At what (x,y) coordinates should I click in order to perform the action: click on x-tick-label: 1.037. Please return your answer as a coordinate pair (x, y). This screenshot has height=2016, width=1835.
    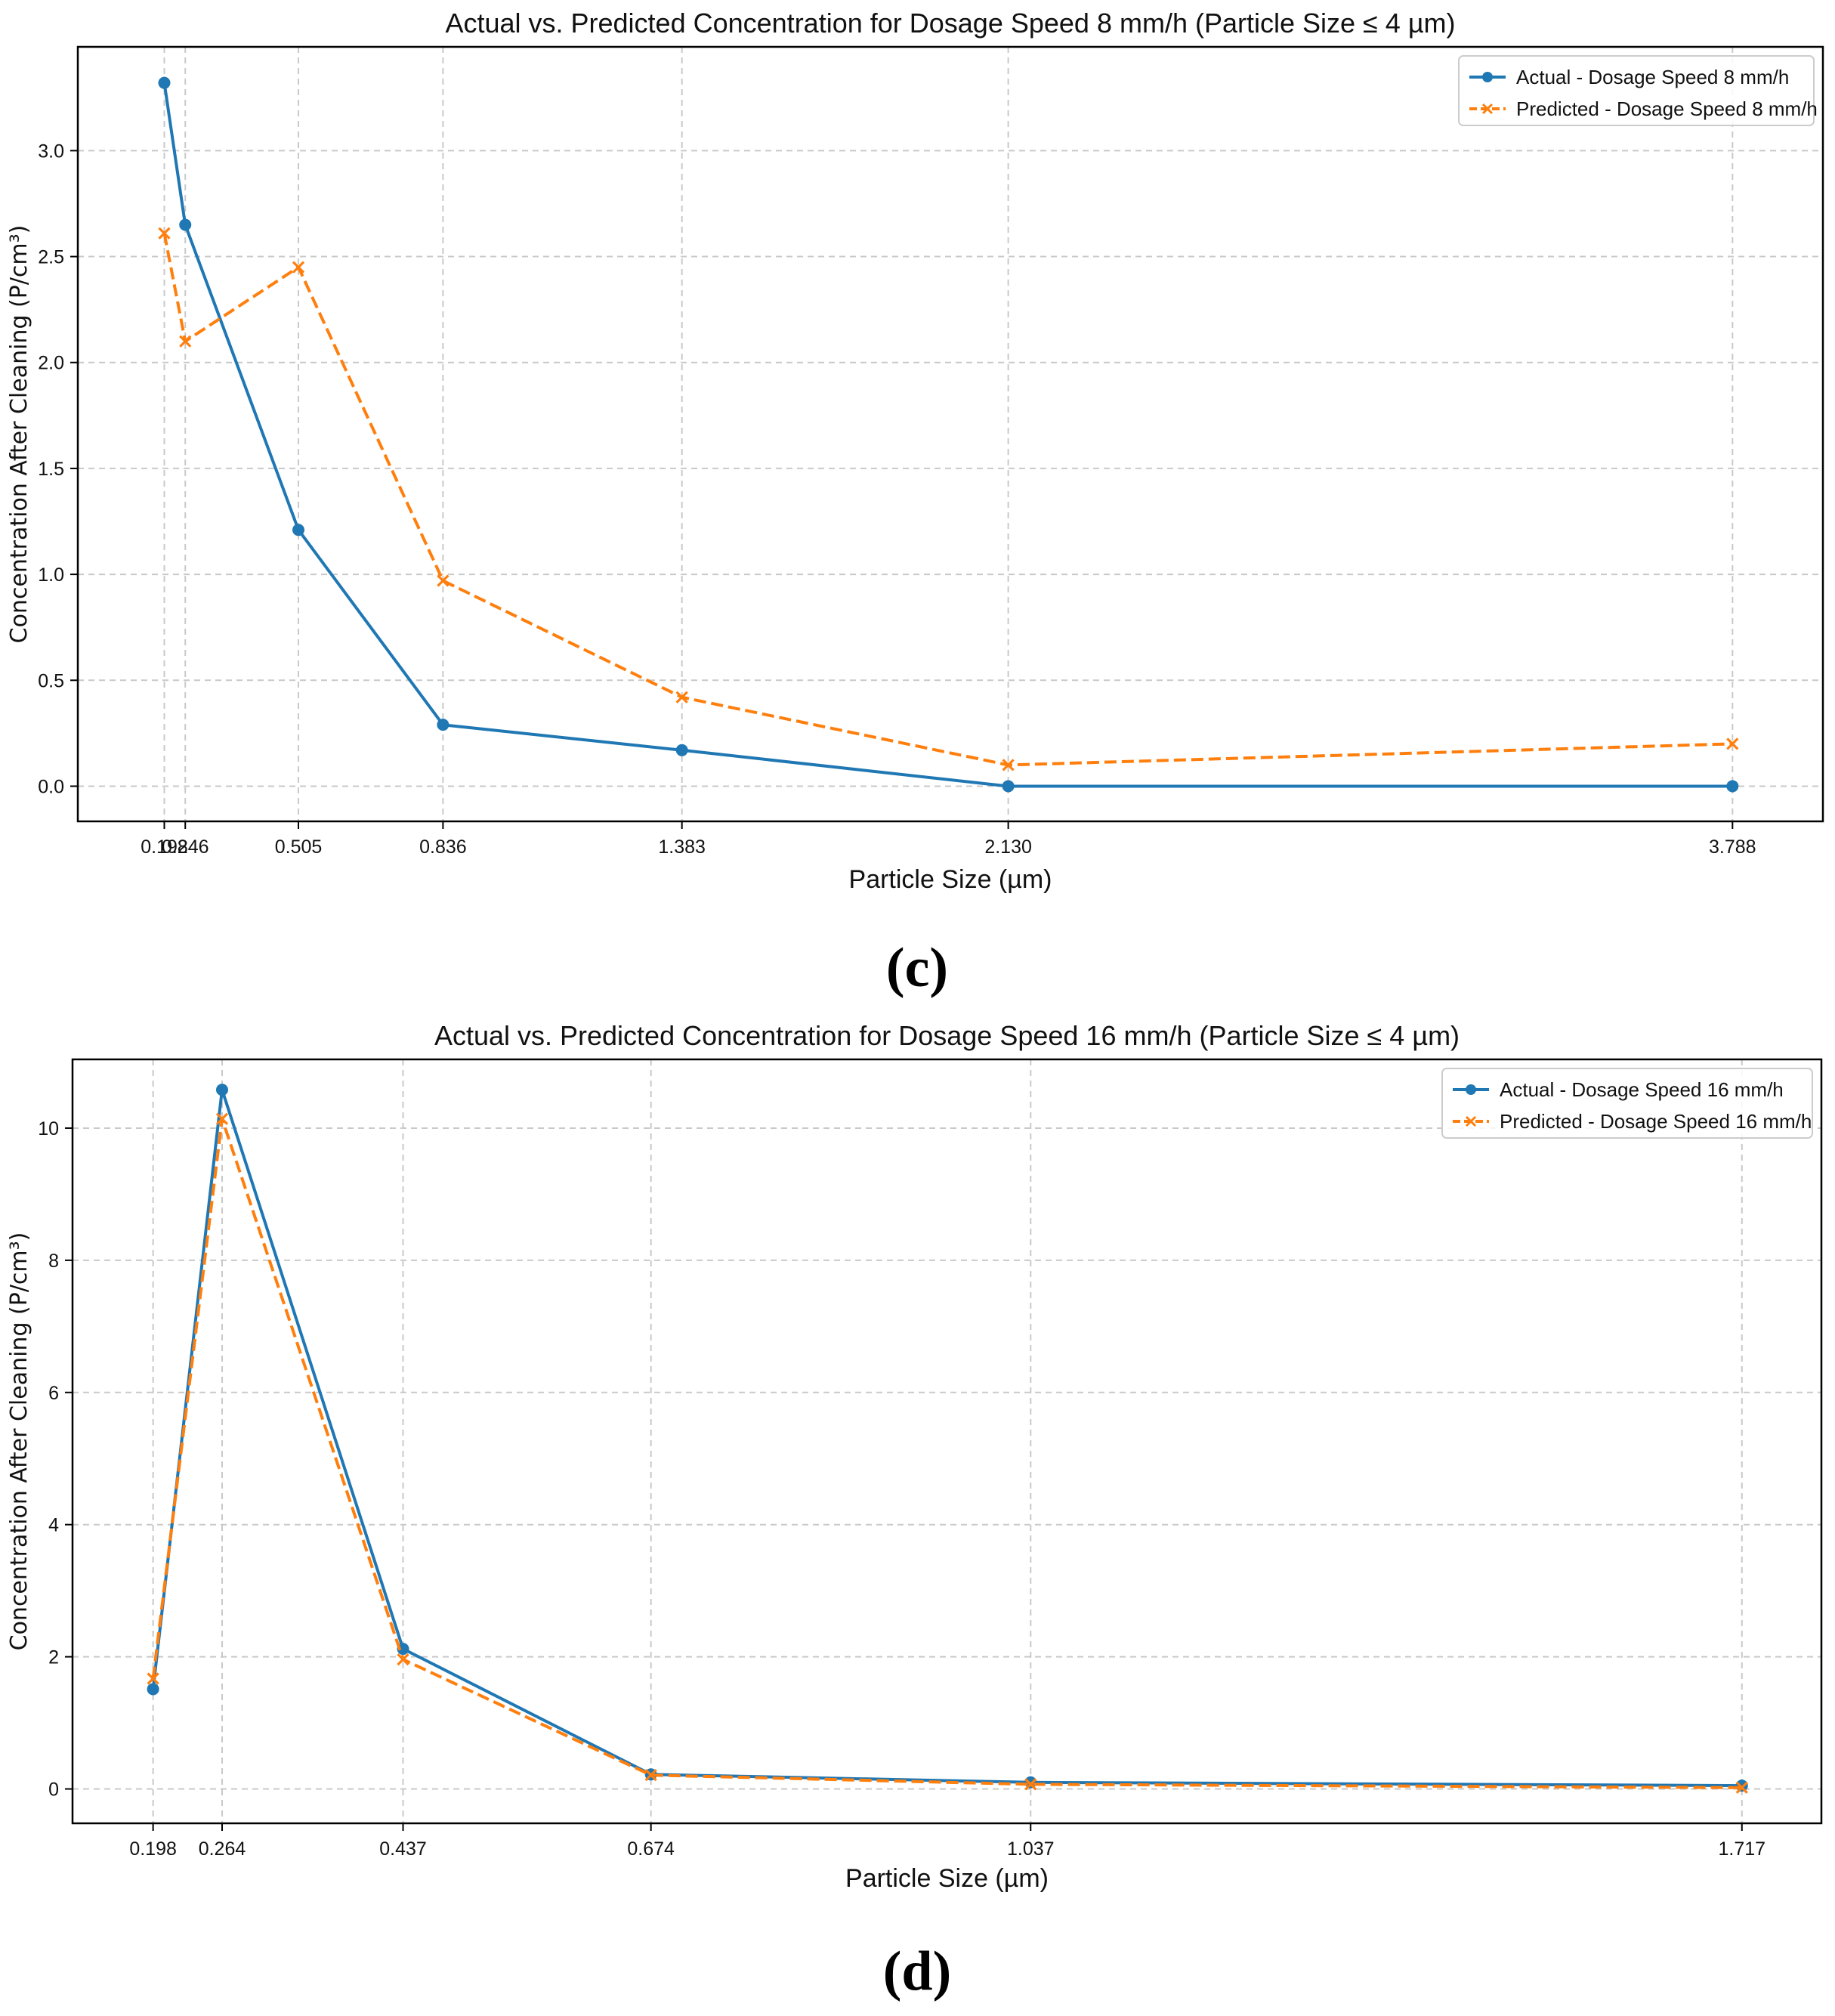
    Looking at the image, I should click on (1031, 1849).